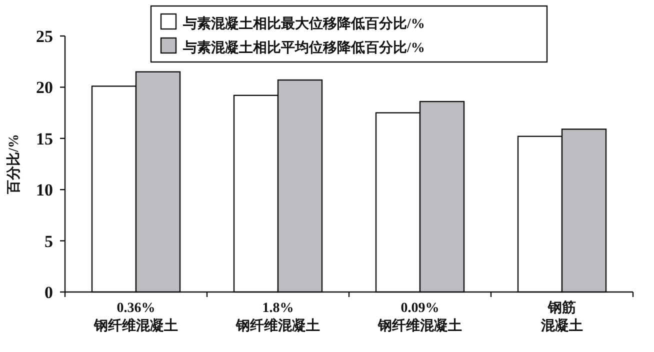 The height and width of the screenshot is (352, 654). What do you see at coordinates (135, 317) in the screenshot?
I see `x-tick-label: 0.36% 钢纤维混凝土` at bounding box center [135, 317].